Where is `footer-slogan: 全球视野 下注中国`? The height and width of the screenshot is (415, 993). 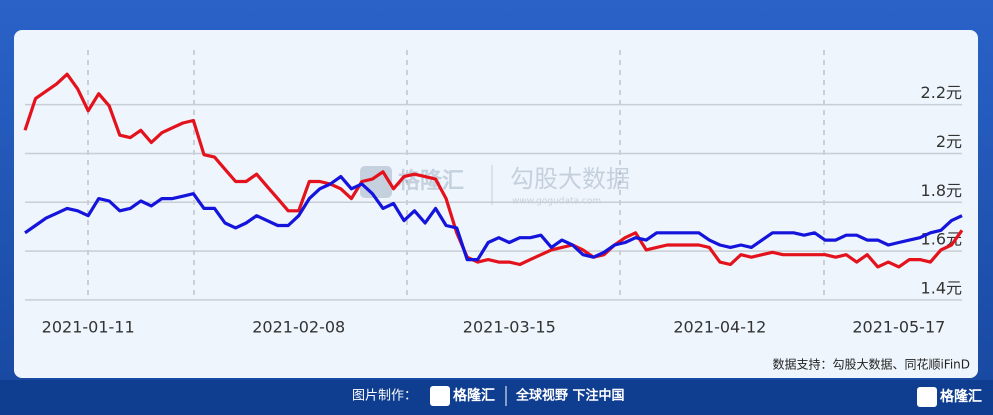
footer-slogan: 全球视野 下注中国 is located at coordinates (570, 396).